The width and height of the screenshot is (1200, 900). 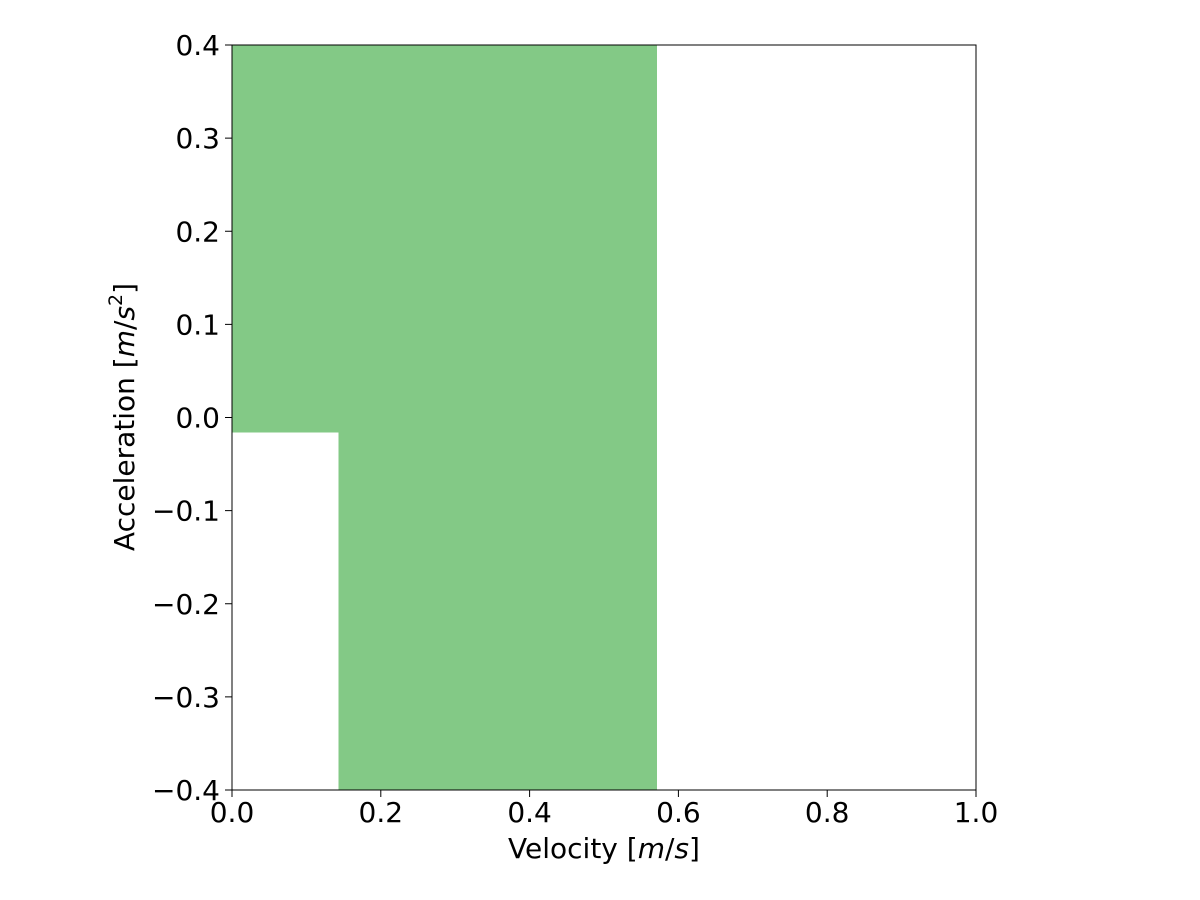 What do you see at coordinates (197, 418) in the screenshot?
I see `y-tick-label: 0.0` at bounding box center [197, 418].